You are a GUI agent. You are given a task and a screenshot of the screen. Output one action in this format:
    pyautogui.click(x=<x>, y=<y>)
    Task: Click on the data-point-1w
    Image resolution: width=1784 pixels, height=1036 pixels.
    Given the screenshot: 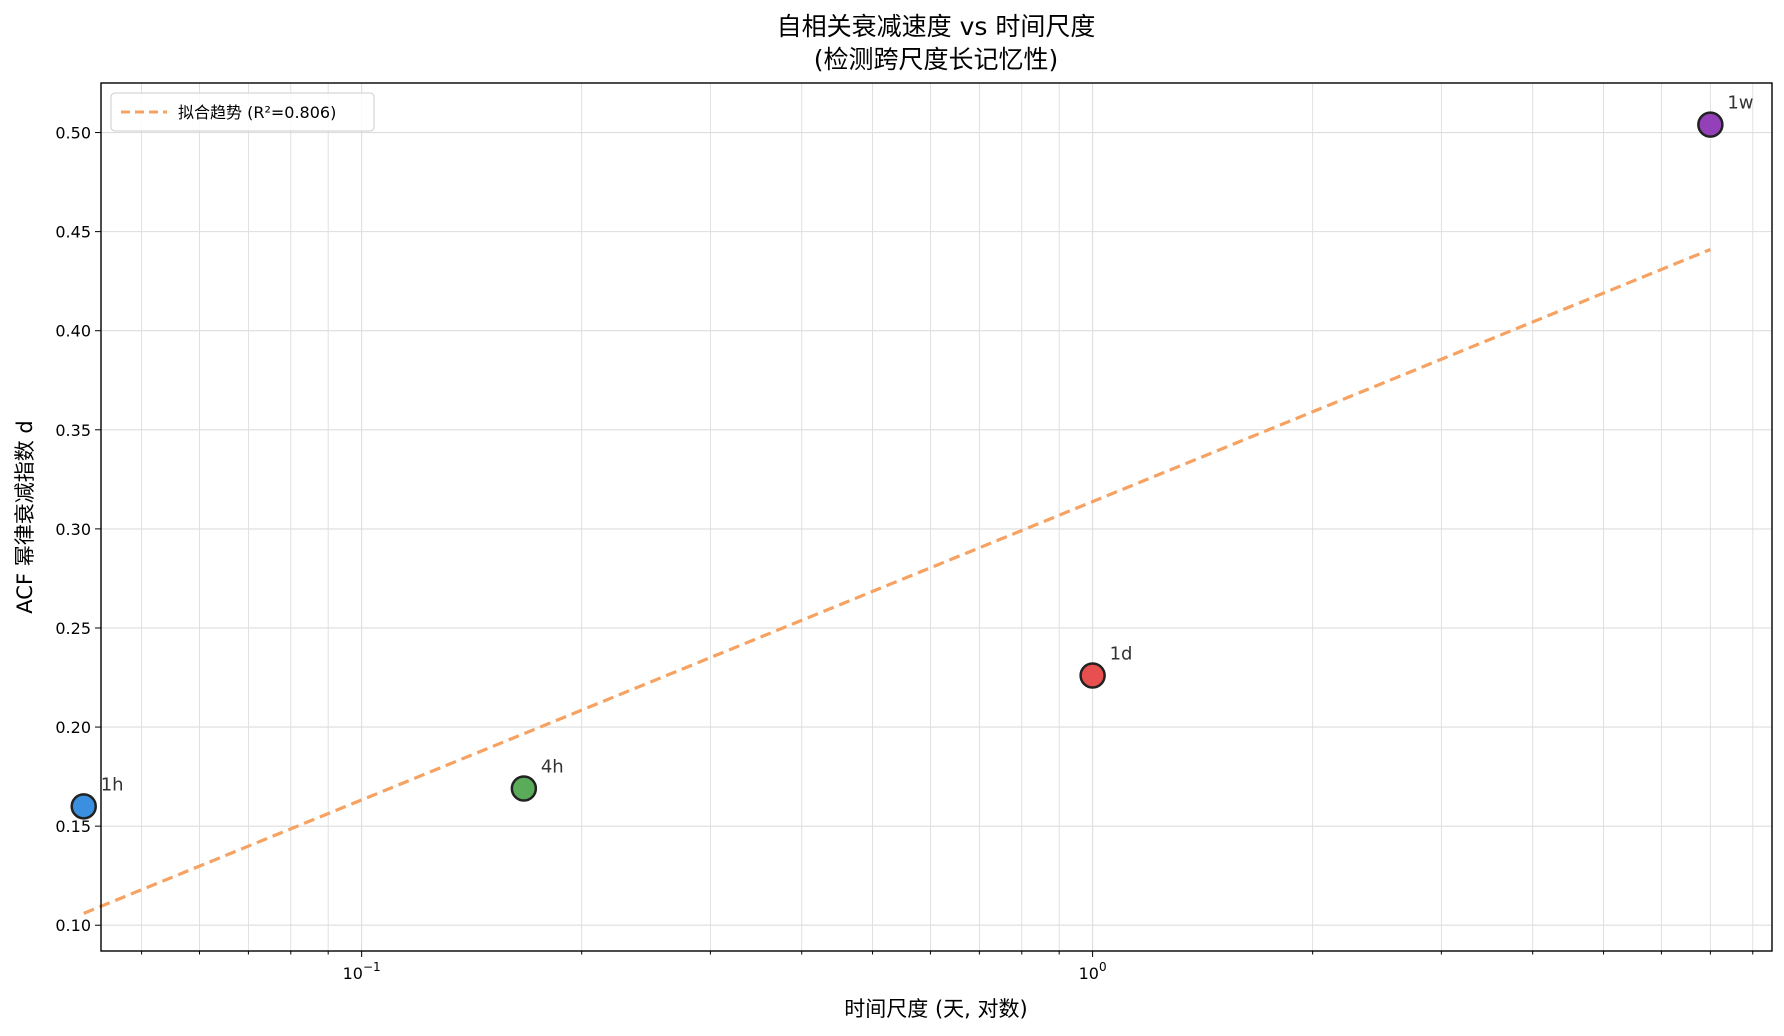 What is the action you would take?
    pyautogui.click(x=1710, y=124)
    